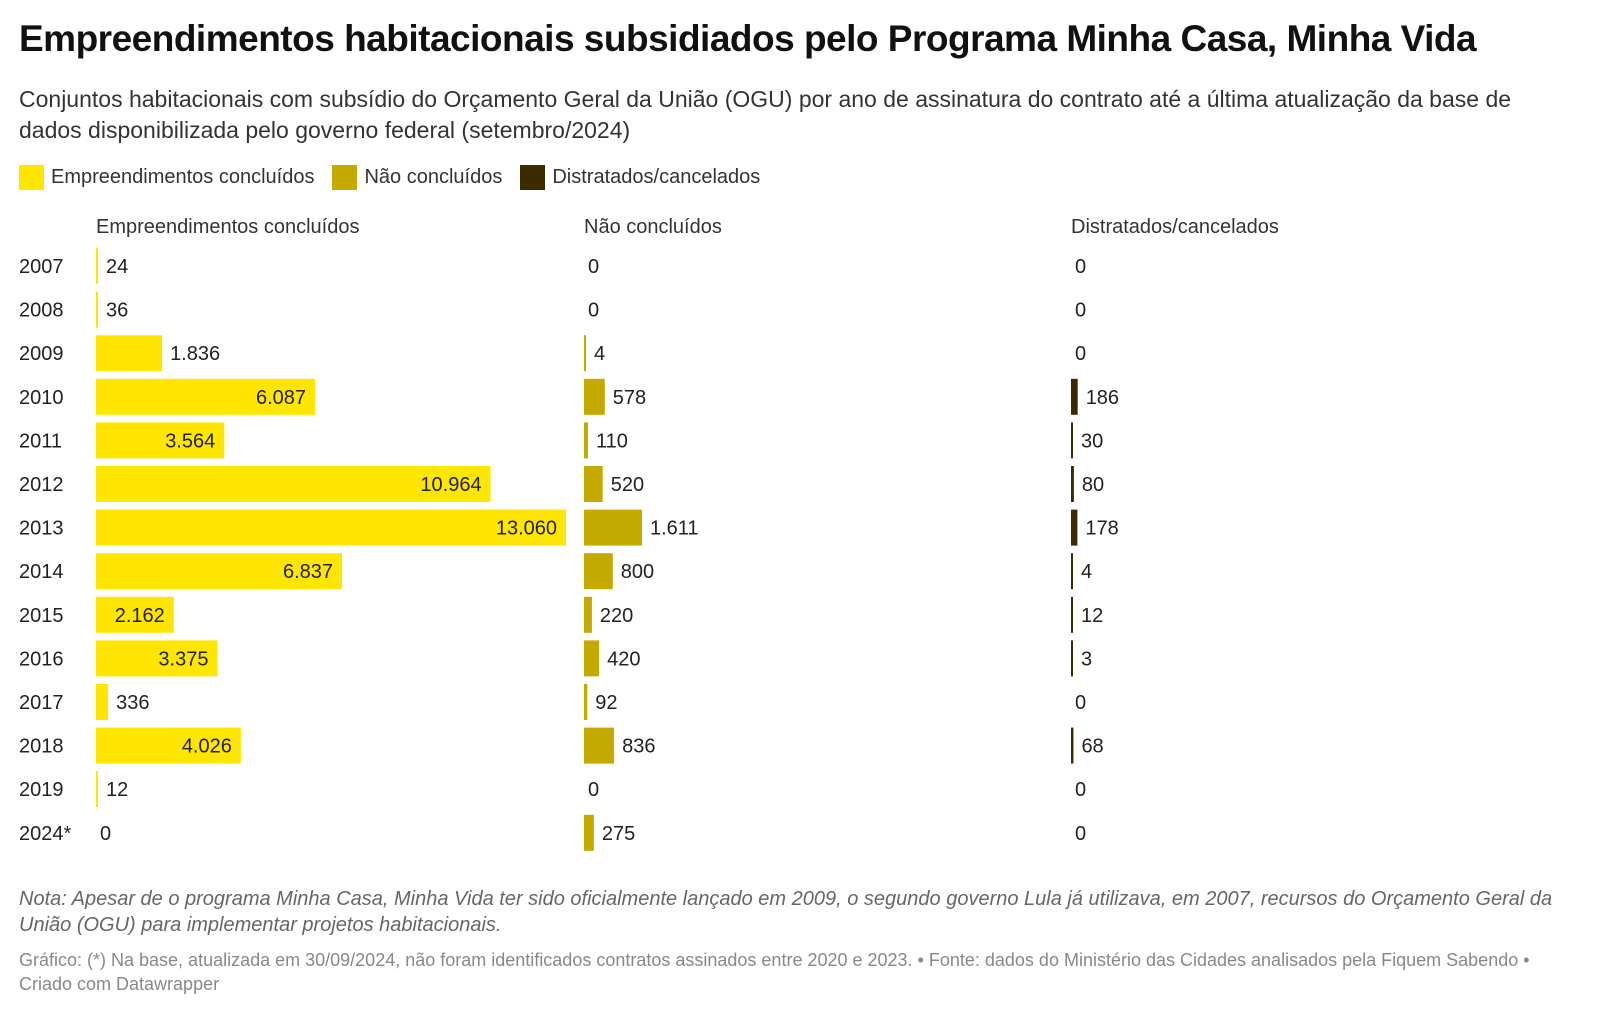 The width and height of the screenshot is (1600, 1035). What do you see at coordinates (656, 177) in the screenshot?
I see `legend-label: Distratados/cancelados` at bounding box center [656, 177].